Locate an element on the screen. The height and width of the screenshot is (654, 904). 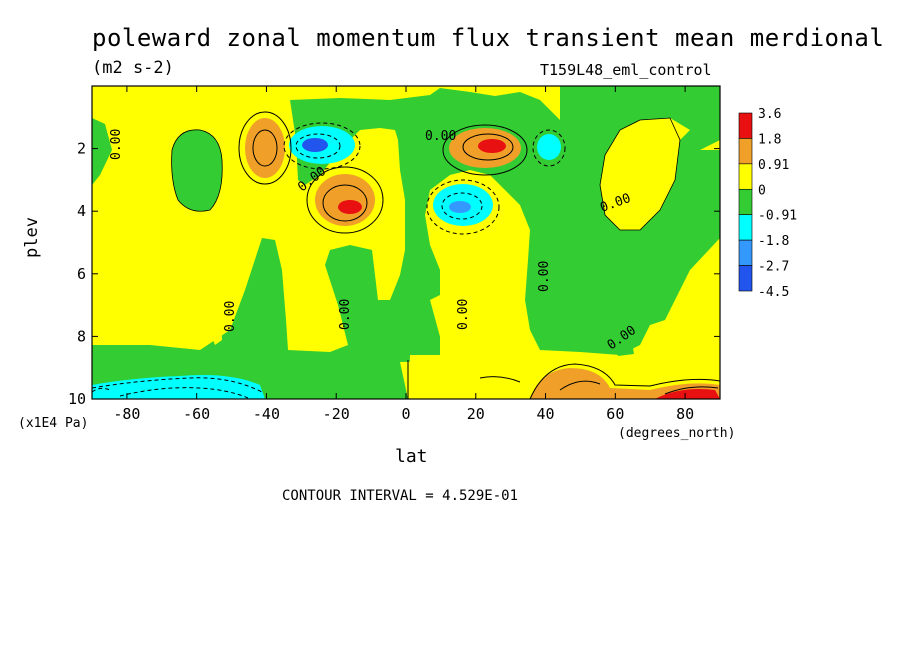
model-label: T159L48_eml_control is located at coordinates (626, 70).